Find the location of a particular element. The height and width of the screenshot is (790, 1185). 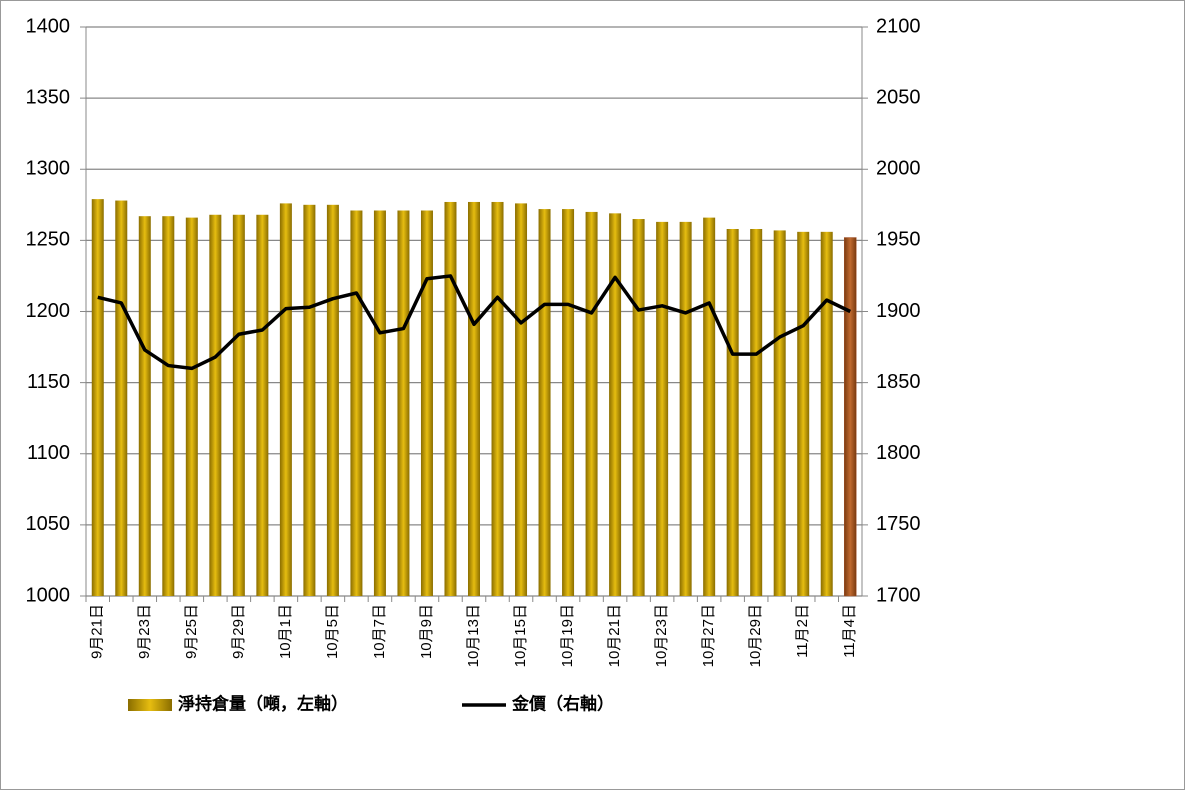

y-tick-label: 1250 is located at coordinates (48, 240).